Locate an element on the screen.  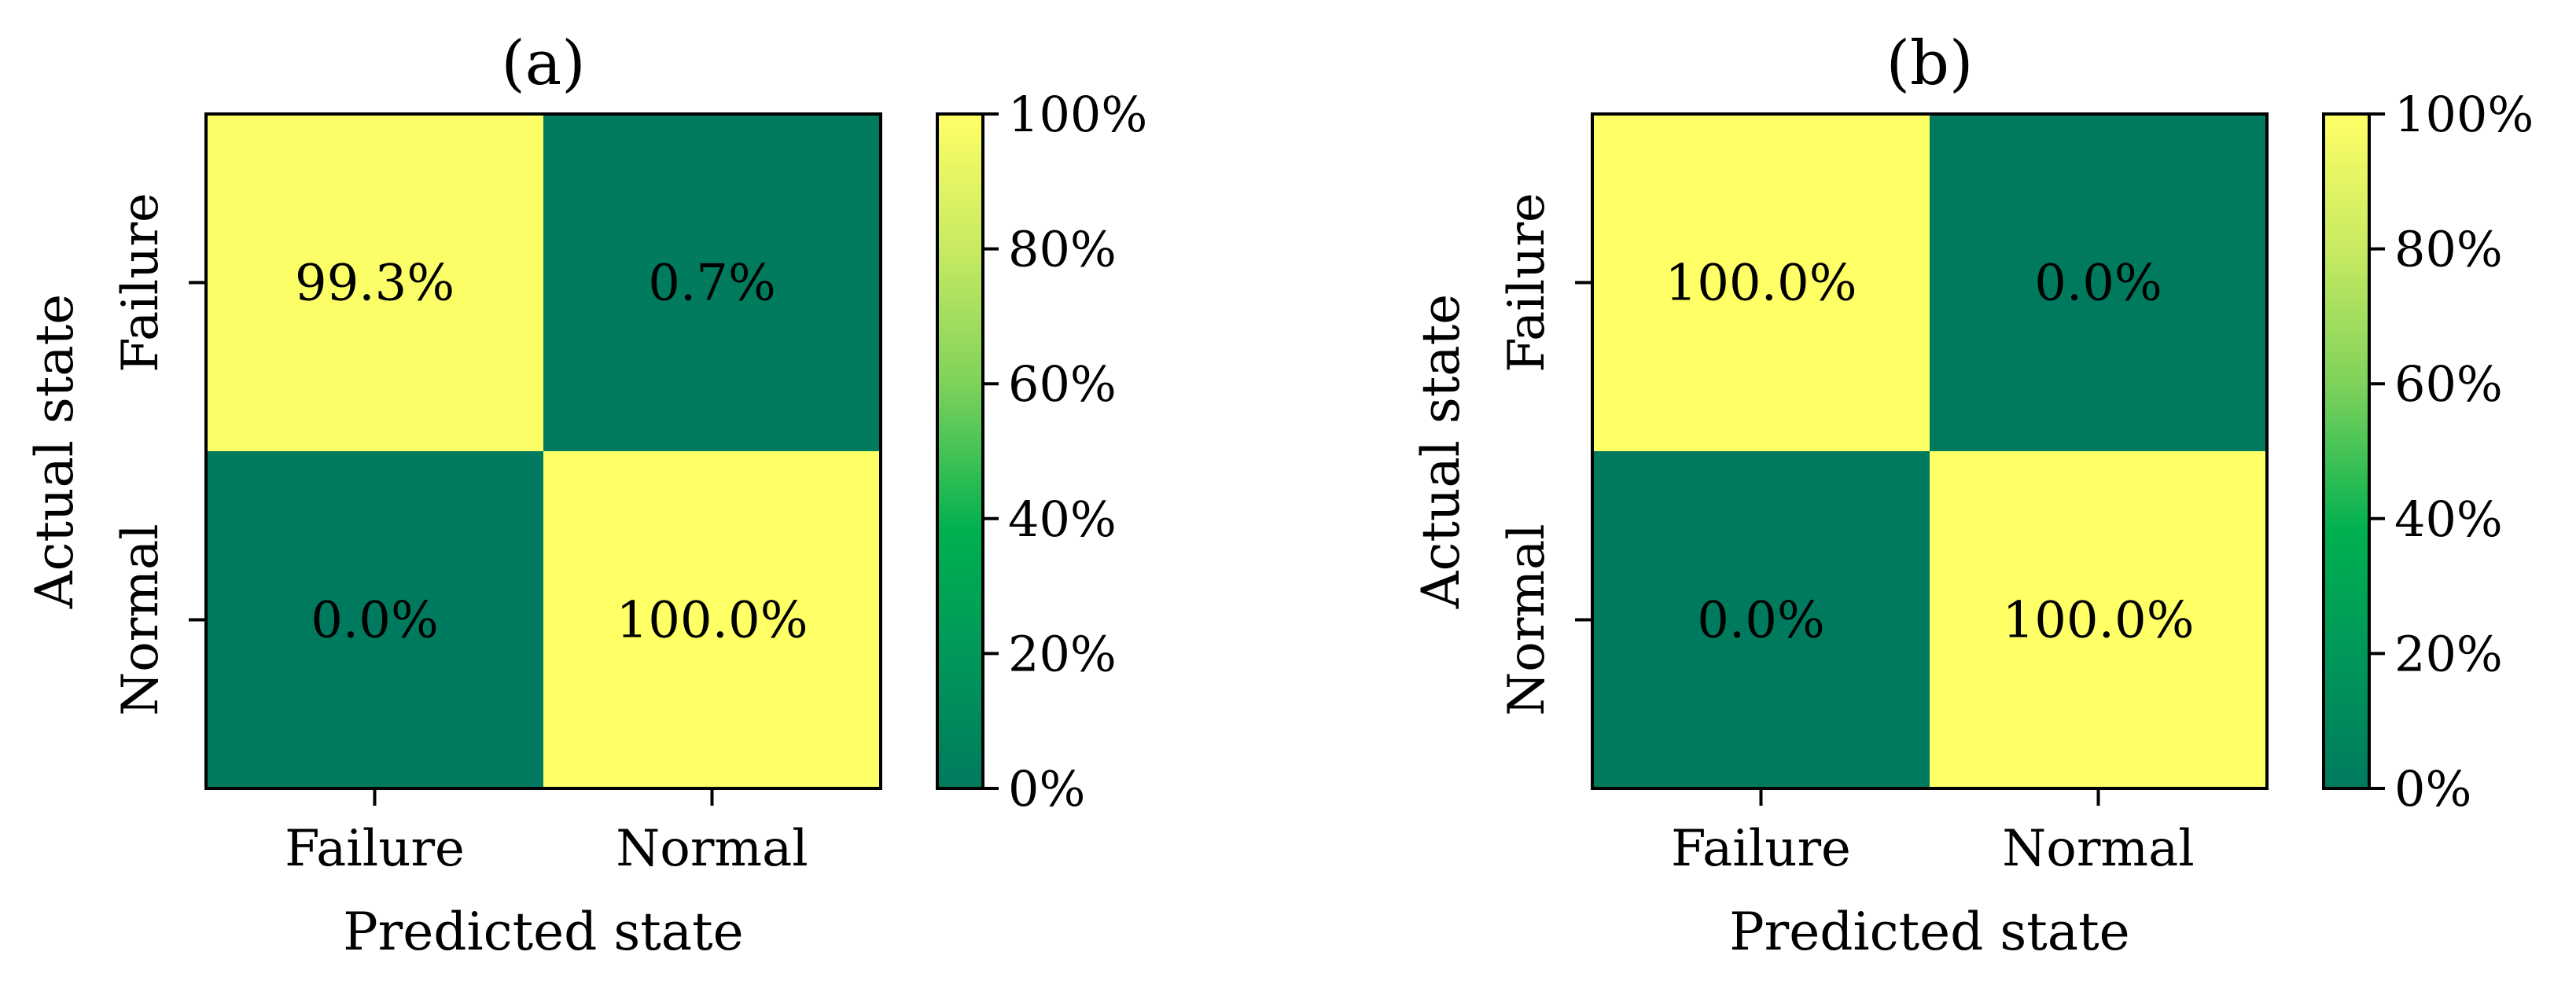
panel-title: (a) is located at coordinates (543, 63).